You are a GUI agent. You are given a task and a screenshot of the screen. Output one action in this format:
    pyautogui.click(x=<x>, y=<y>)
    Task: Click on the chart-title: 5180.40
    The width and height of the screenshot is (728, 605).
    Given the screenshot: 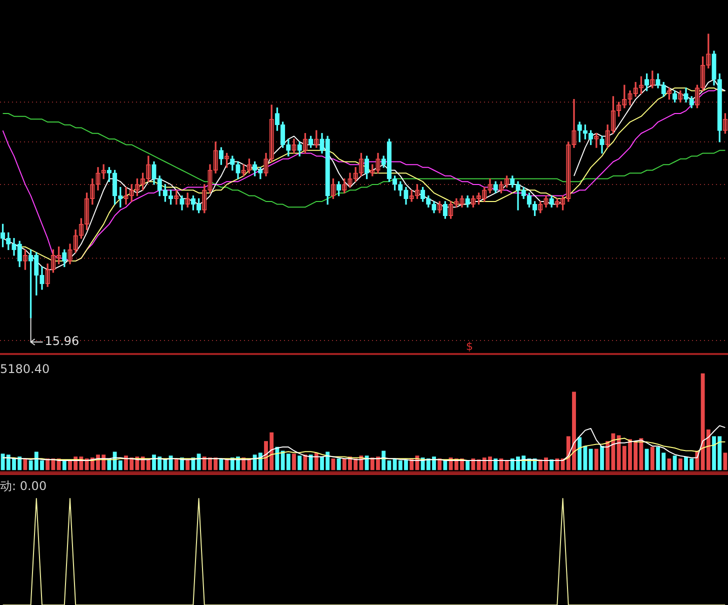 What is the action you would take?
    pyautogui.click(x=25, y=369)
    